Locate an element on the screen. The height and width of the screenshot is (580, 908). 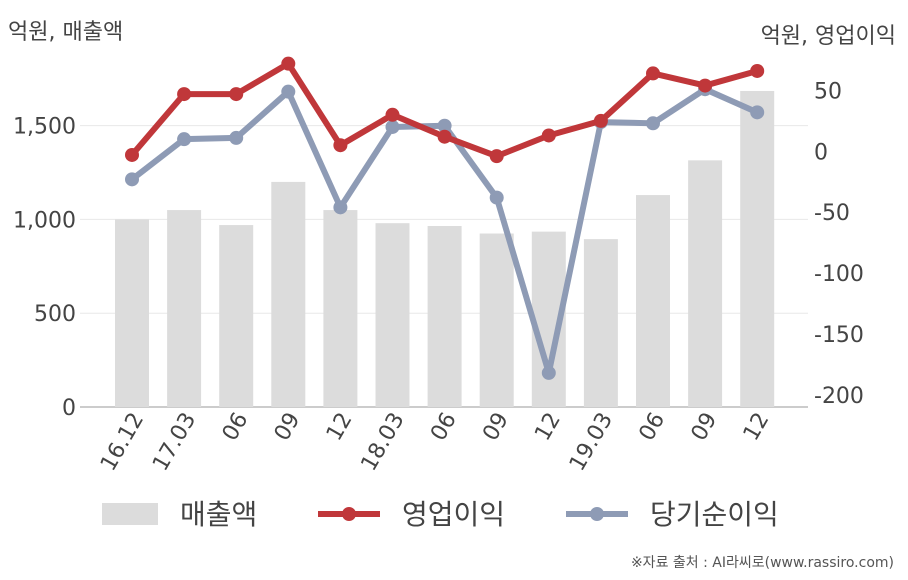
x-tick-label: 18.03 is located at coordinates (383, 442).